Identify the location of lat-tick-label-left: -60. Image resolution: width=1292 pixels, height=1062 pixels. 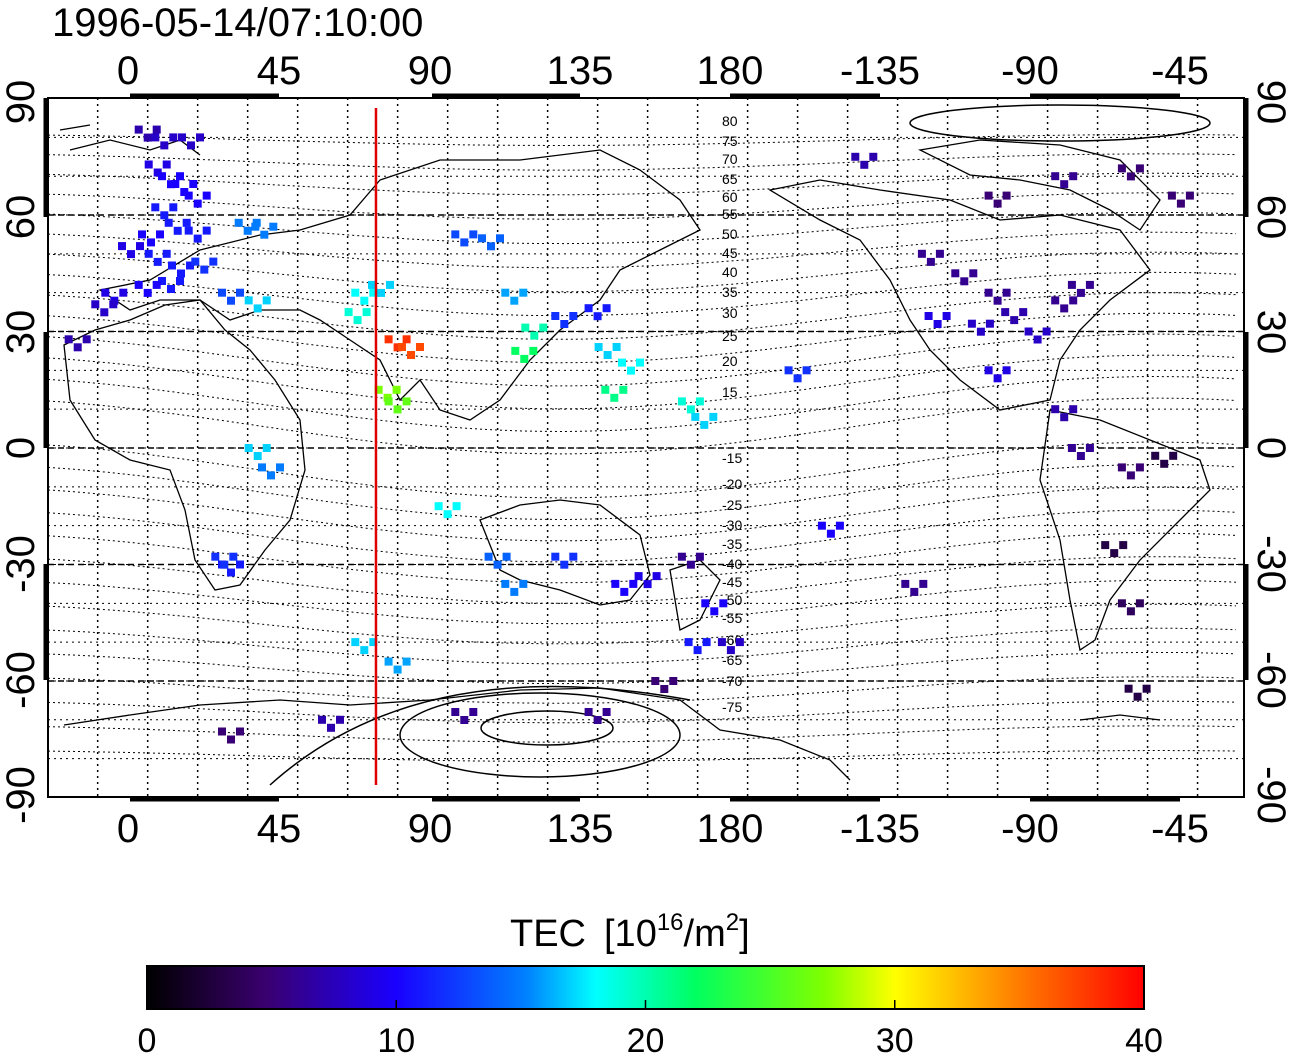
(21, 680).